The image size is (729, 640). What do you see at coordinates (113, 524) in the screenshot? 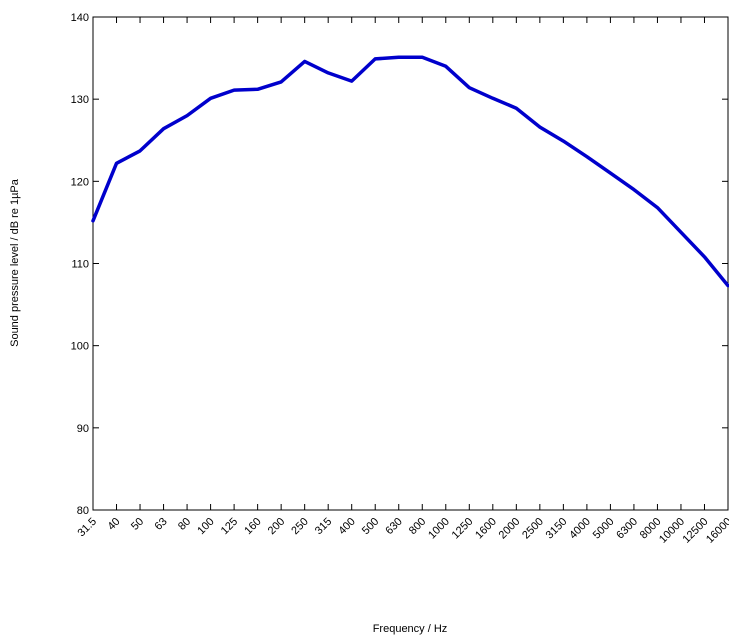
I see `x-tick-label: 40` at bounding box center [113, 524].